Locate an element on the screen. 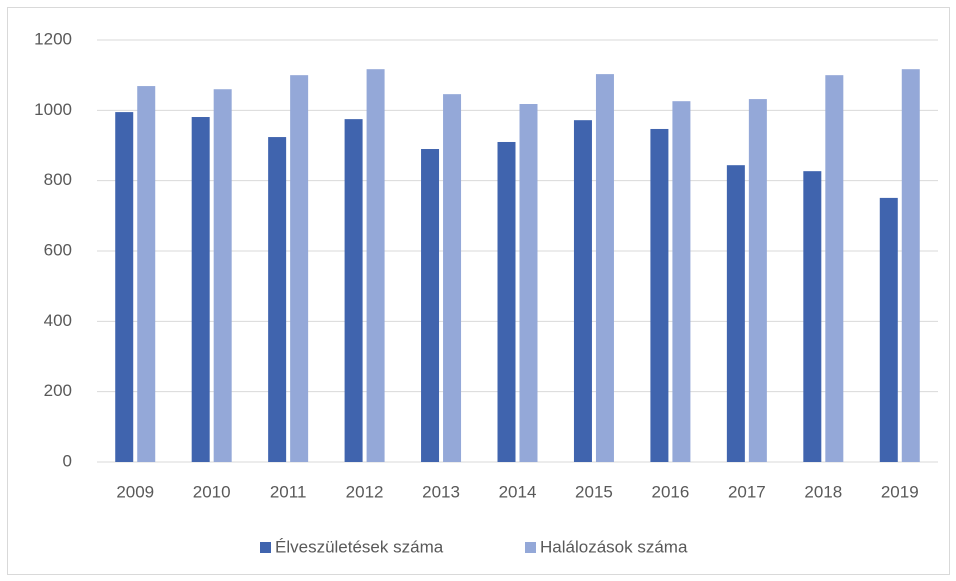 Image resolution: width=956 pixels, height=581 pixels. x-tick-label: 2014 is located at coordinates (518, 491).